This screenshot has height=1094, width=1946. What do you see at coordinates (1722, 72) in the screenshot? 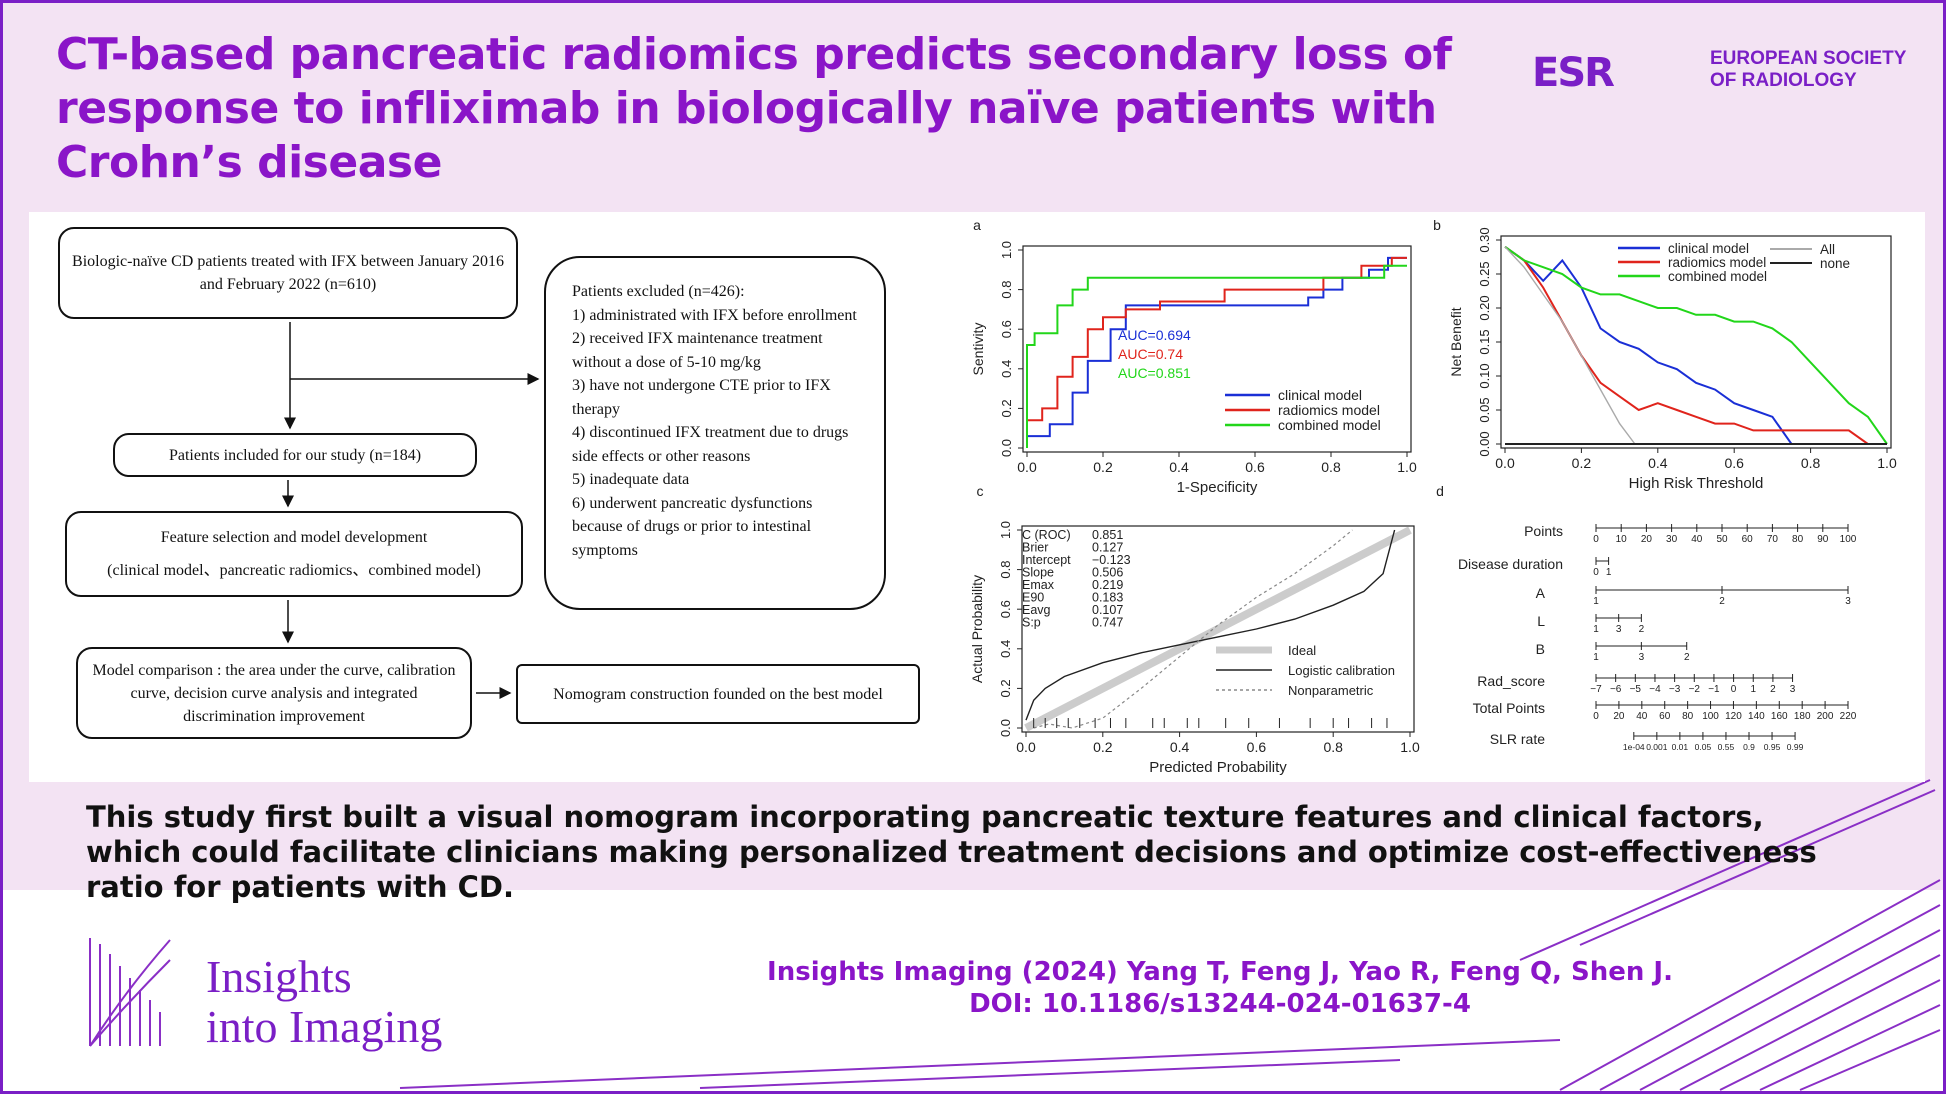
I see `esr-logo: ESR EUROPEAN SOCIETY OF RADIOLOGY` at bounding box center [1722, 72].